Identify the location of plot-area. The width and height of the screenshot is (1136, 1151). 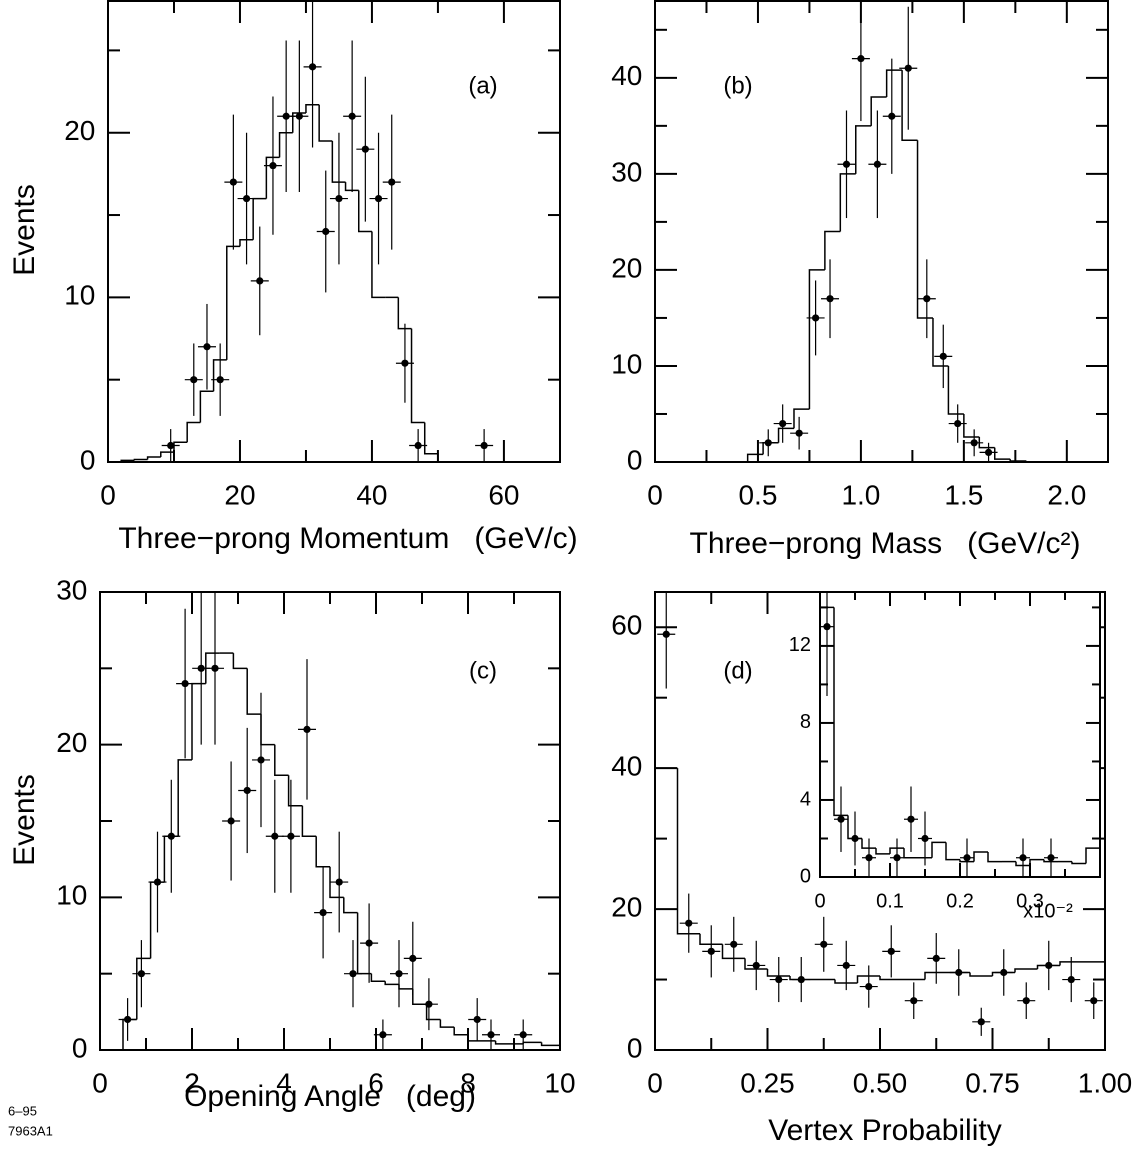
(301, 231).